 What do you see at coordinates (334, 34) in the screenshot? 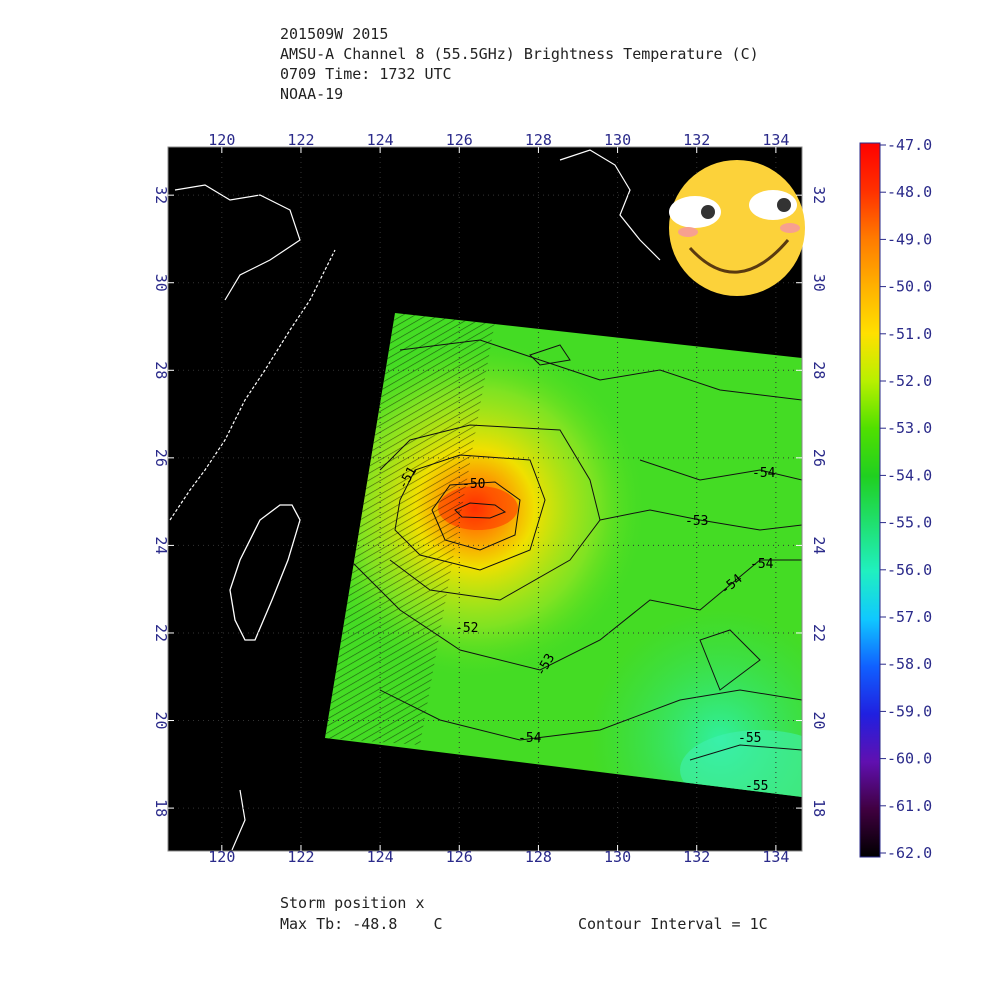
I see `header-line: 201509W 2015` at bounding box center [334, 34].